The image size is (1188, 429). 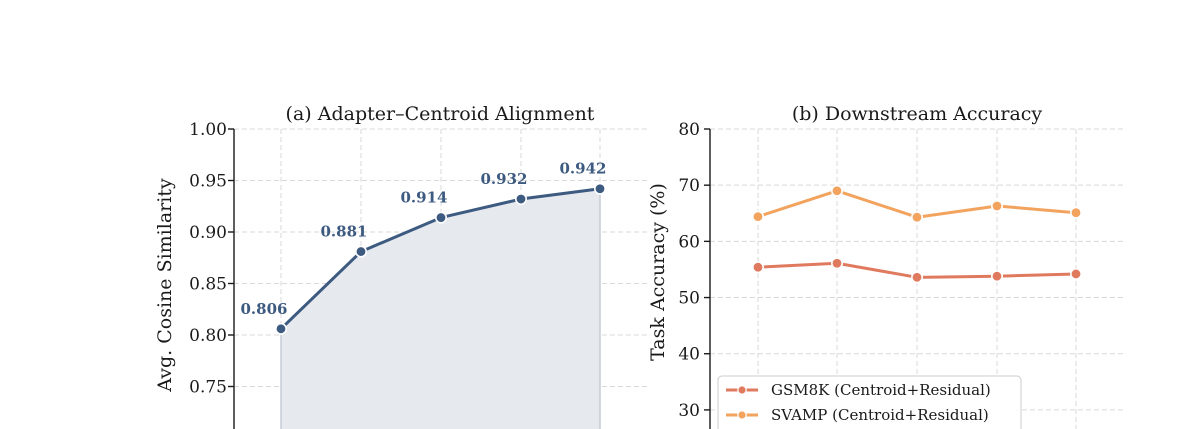 I want to click on y-tick-label-4: 70, so click(x=689, y=186).